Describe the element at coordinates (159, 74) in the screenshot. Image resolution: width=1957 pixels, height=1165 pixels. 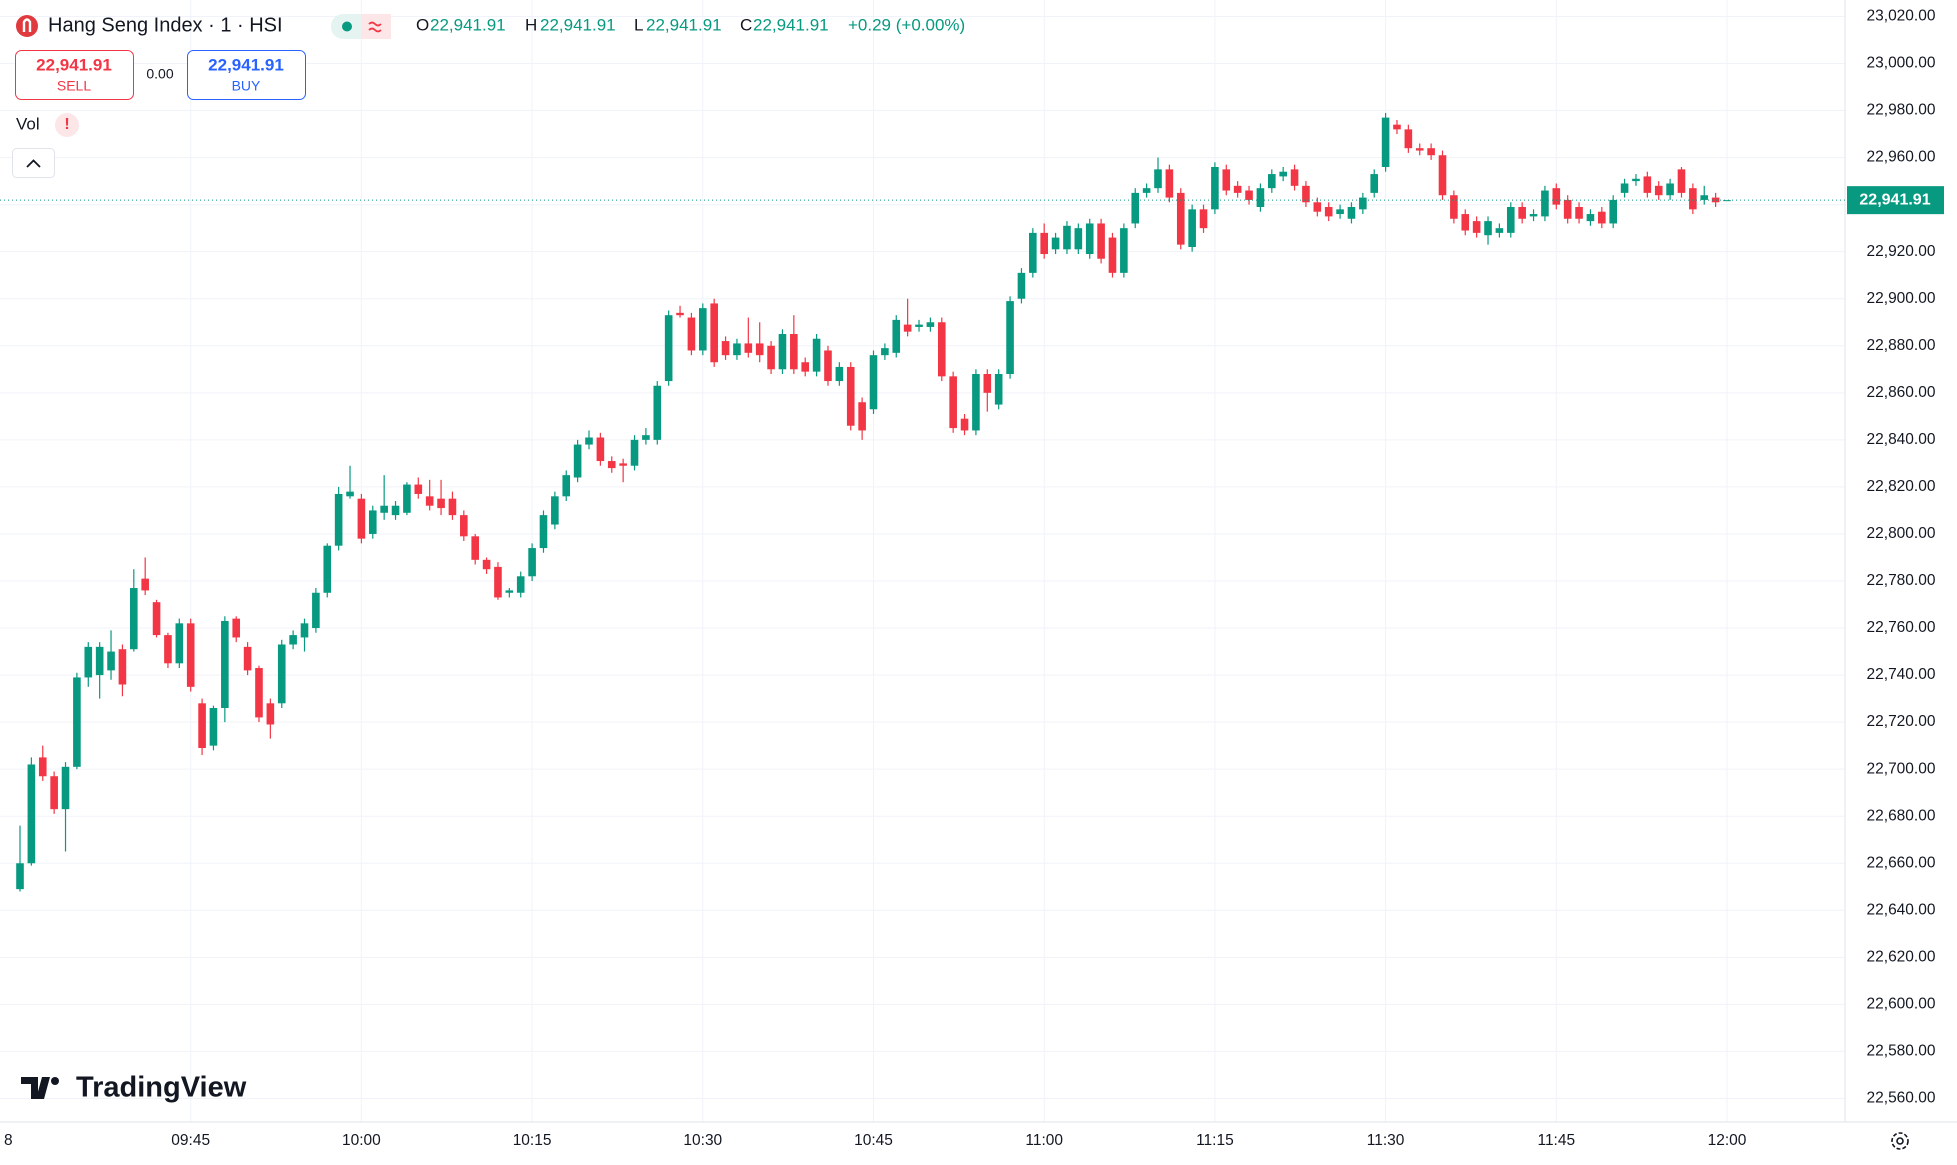
I see `spread: 0.00` at that location.